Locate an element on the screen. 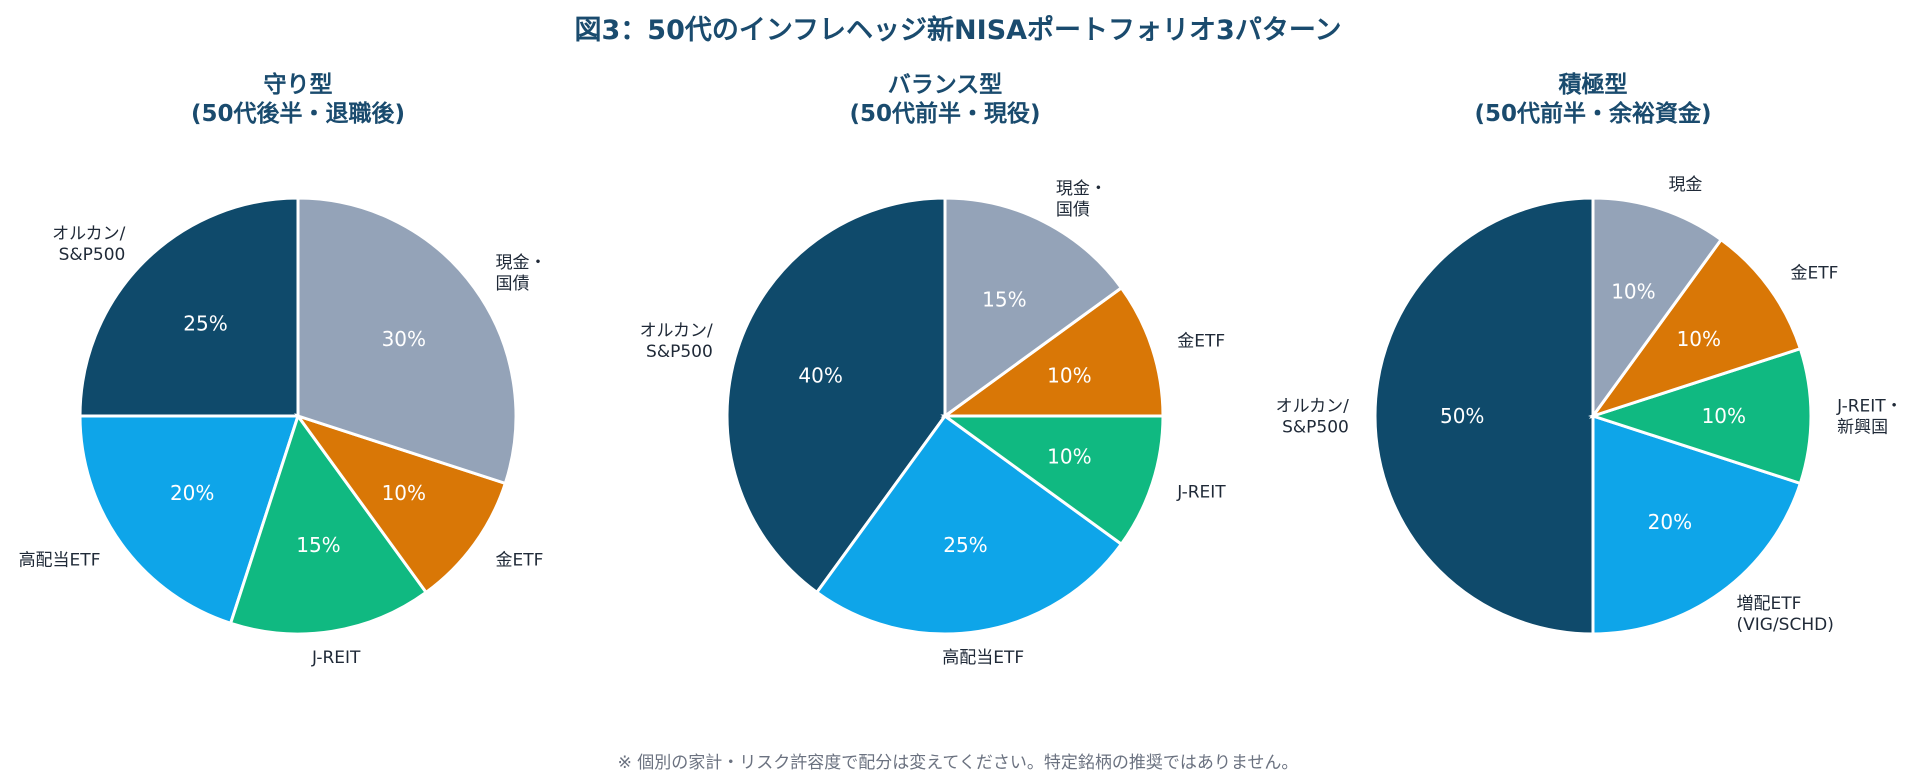 The width and height of the screenshot is (1916, 778). chart-title-line: (50代前半・余裕資金) is located at coordinates (1592, 113).